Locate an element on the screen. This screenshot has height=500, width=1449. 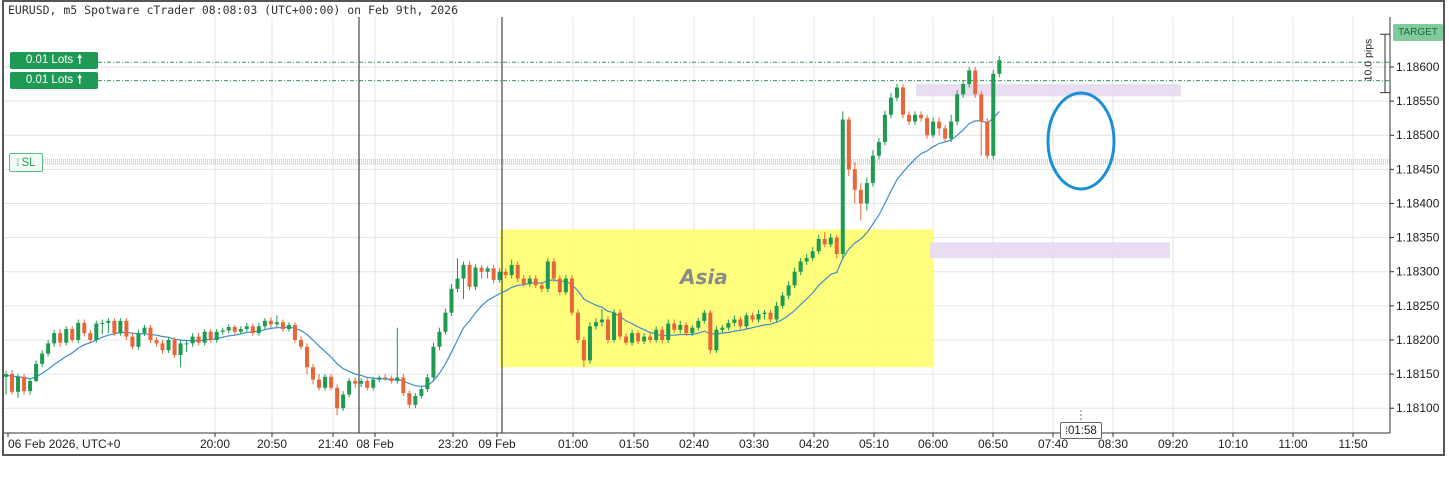
price-tick-label: 1.18400 is located at coordinates (1418, 203).